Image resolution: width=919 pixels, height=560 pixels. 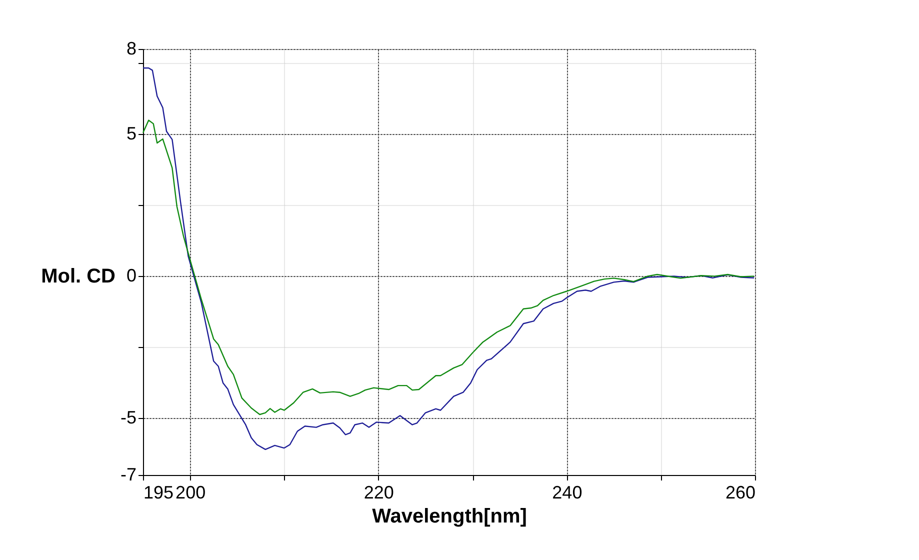 I want to click on y-tick-label: -5, so click(x=128, y=418).